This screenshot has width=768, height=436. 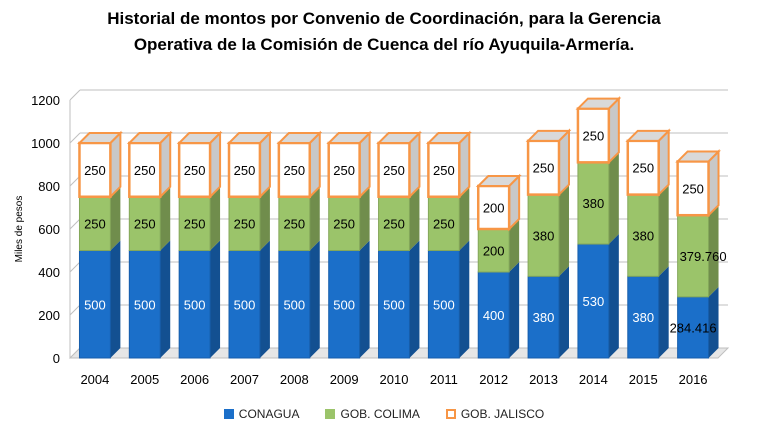 What do you see at coordinates (330, 414) in the screenshot?
I see `legend-swatch-gob-colima` at bounding box center [330, 414].